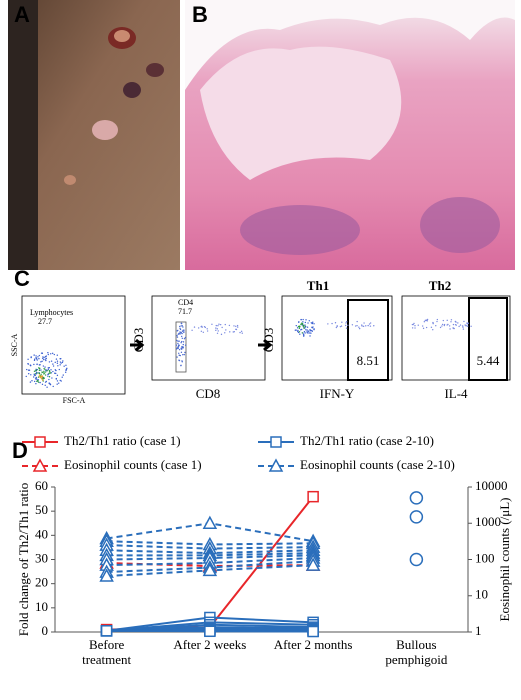 This screenshot has height=700, width=521. I want to click on y-tick-label: 40, so click(41, 533).